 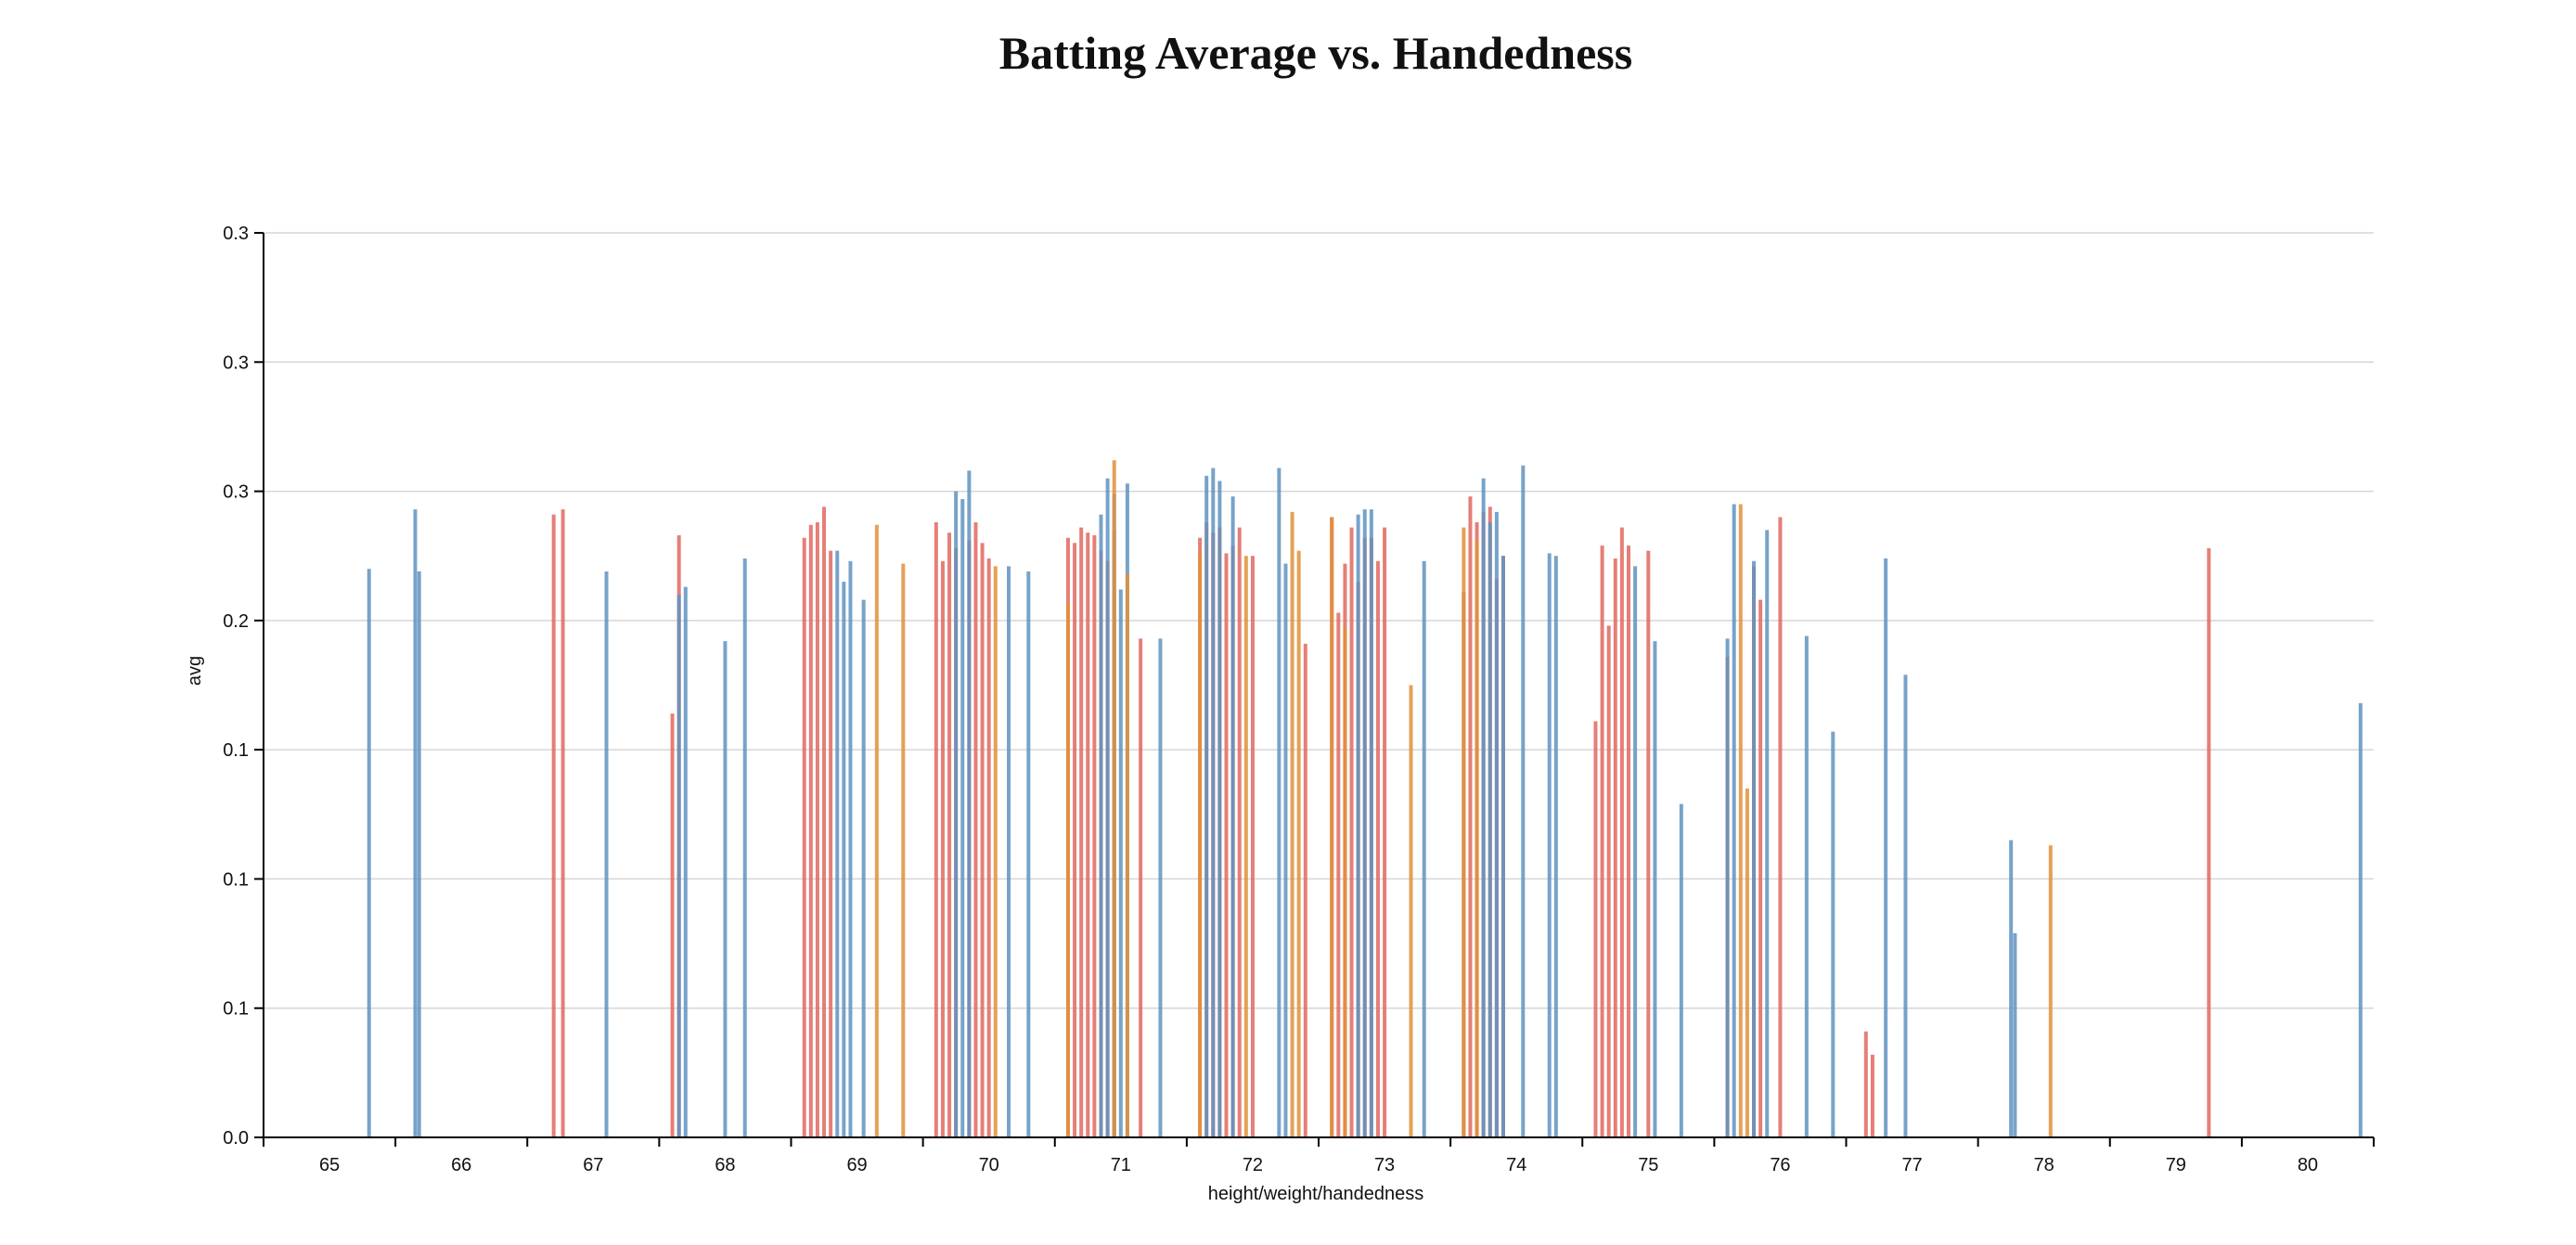 What do you see at coordinates (236, 1138) in the screenshot?
I see `y-tick-label: 0.0` at bounding box center [236, 1138].